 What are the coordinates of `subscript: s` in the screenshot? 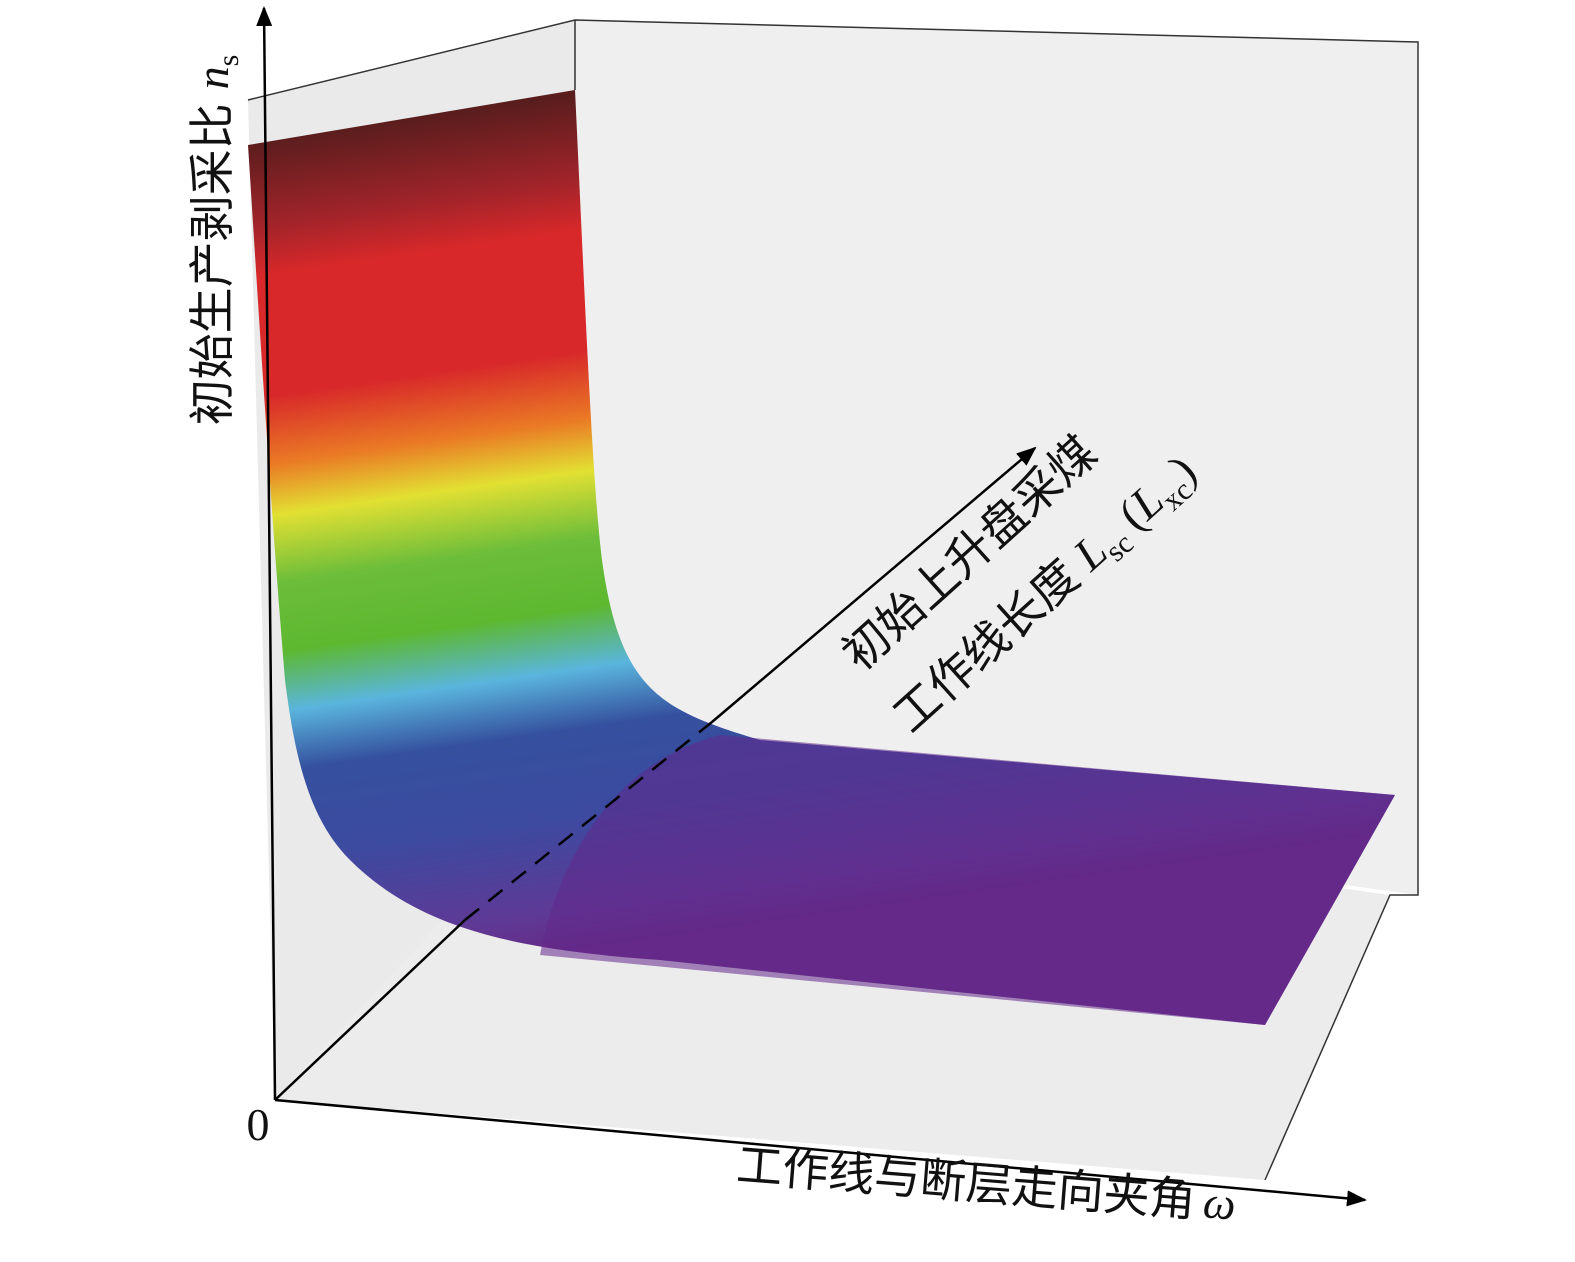 It's located at (228, 61).